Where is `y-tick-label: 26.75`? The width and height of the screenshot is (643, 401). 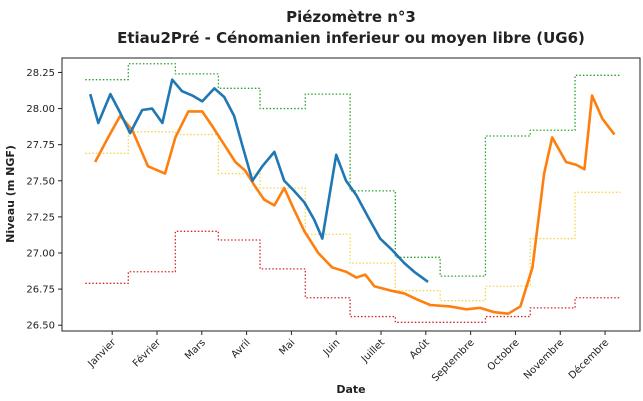
y-tick-label: 26.75 is located at coordinates (40, 290).